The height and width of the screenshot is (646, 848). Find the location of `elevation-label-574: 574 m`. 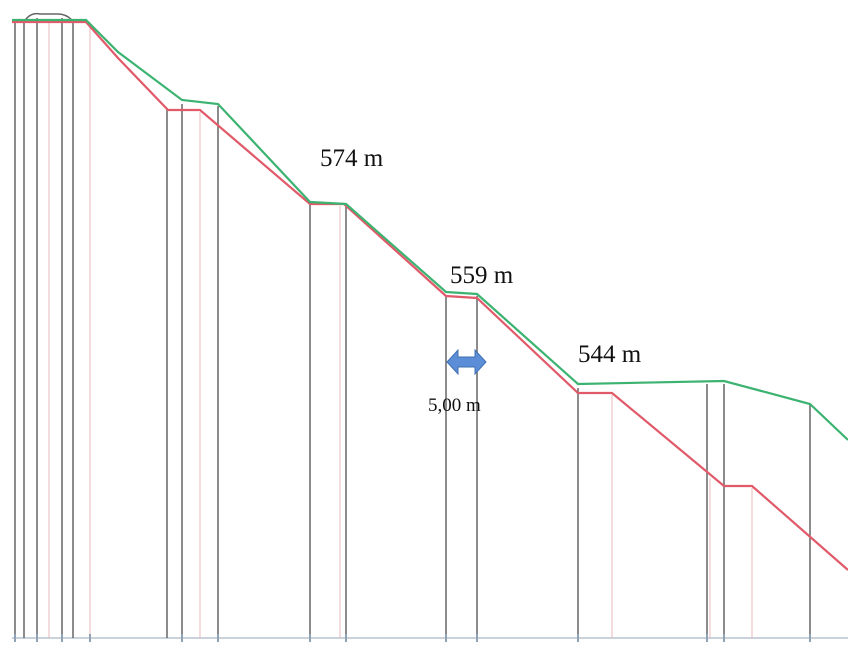

elevation-label-574: 574 m is located at coordinates (352, 158).